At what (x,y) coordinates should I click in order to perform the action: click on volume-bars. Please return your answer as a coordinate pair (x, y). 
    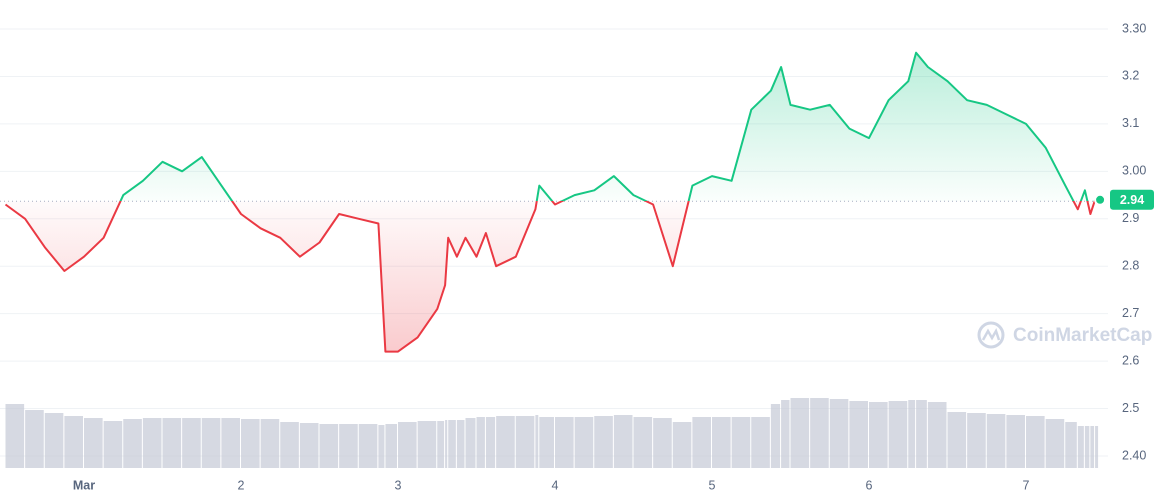
    Looking at the image, I should click on (552, 433).